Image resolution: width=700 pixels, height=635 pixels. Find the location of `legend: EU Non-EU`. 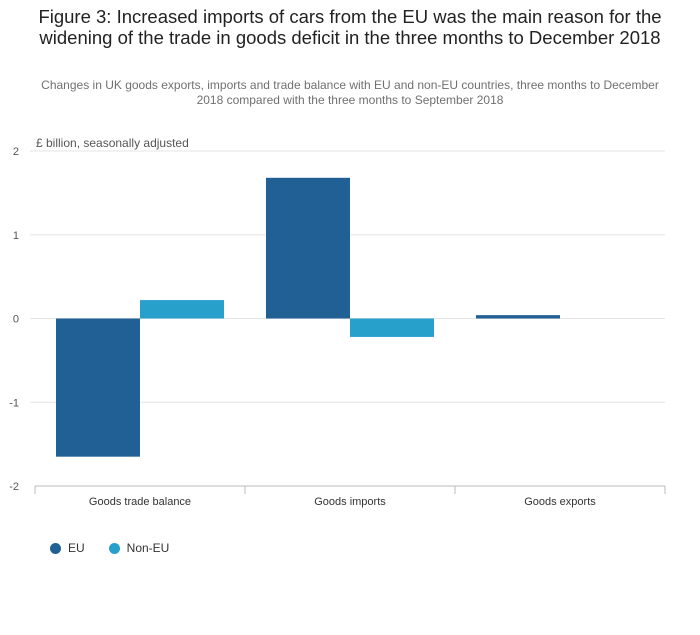

legend: EU Non-EU is located at coordinates (109, 548).